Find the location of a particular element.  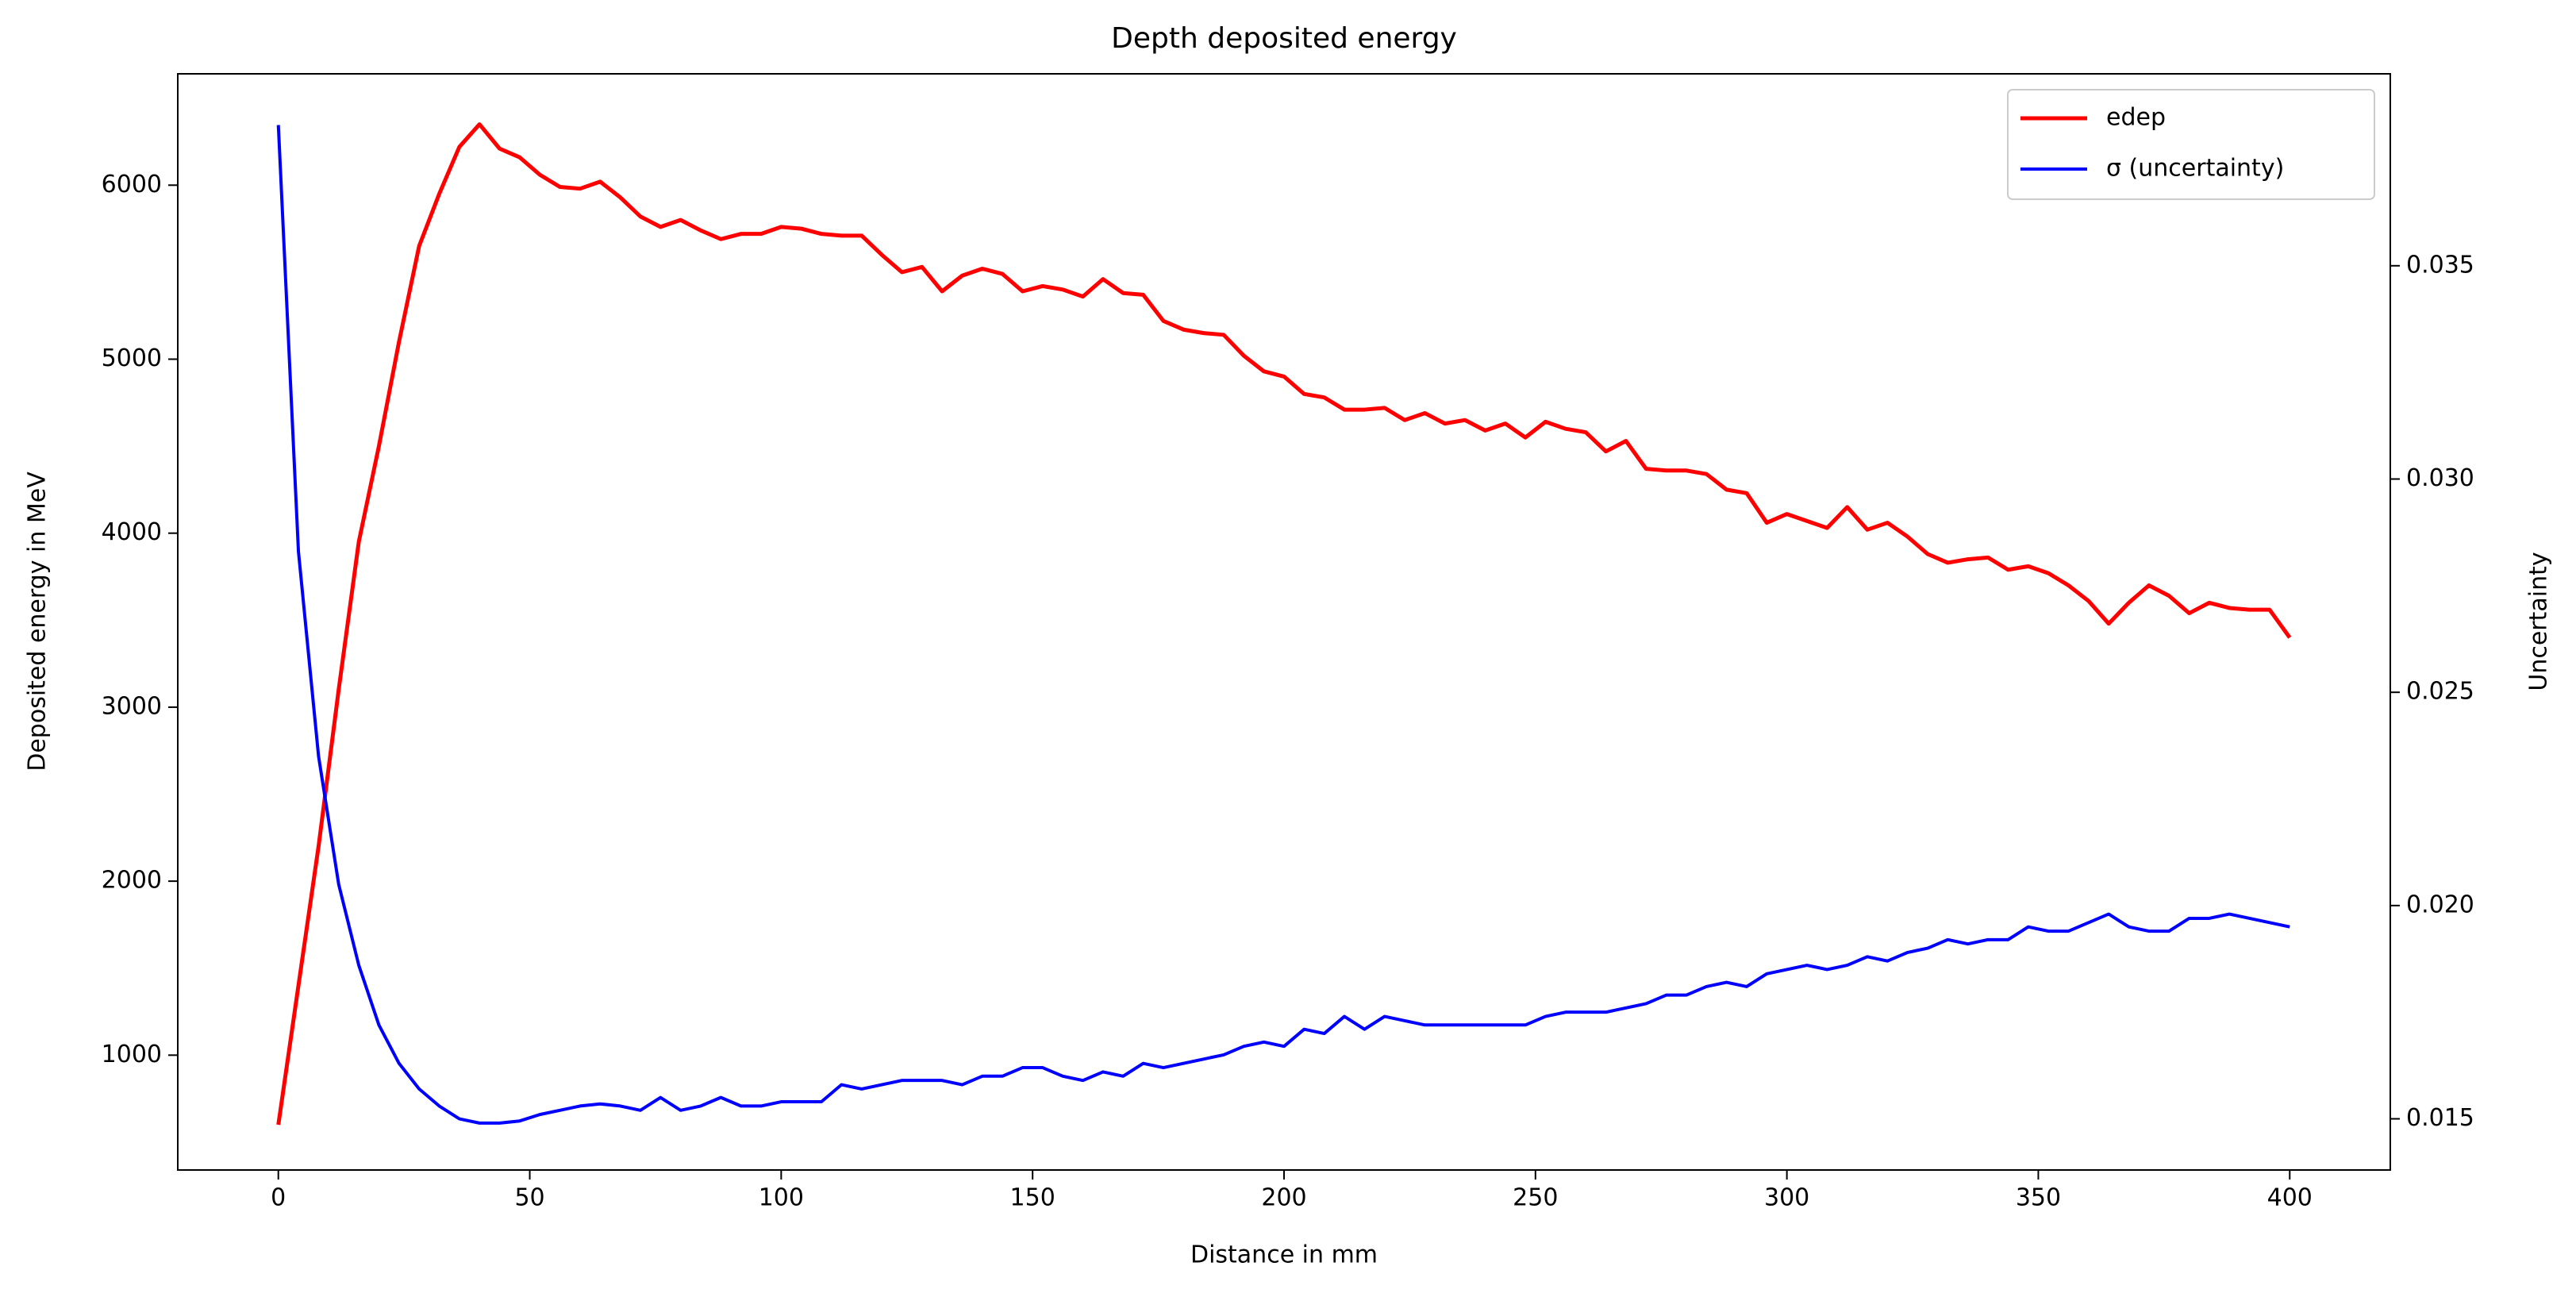

y-tick-label: 5000 is located at coordinates (132, 358).